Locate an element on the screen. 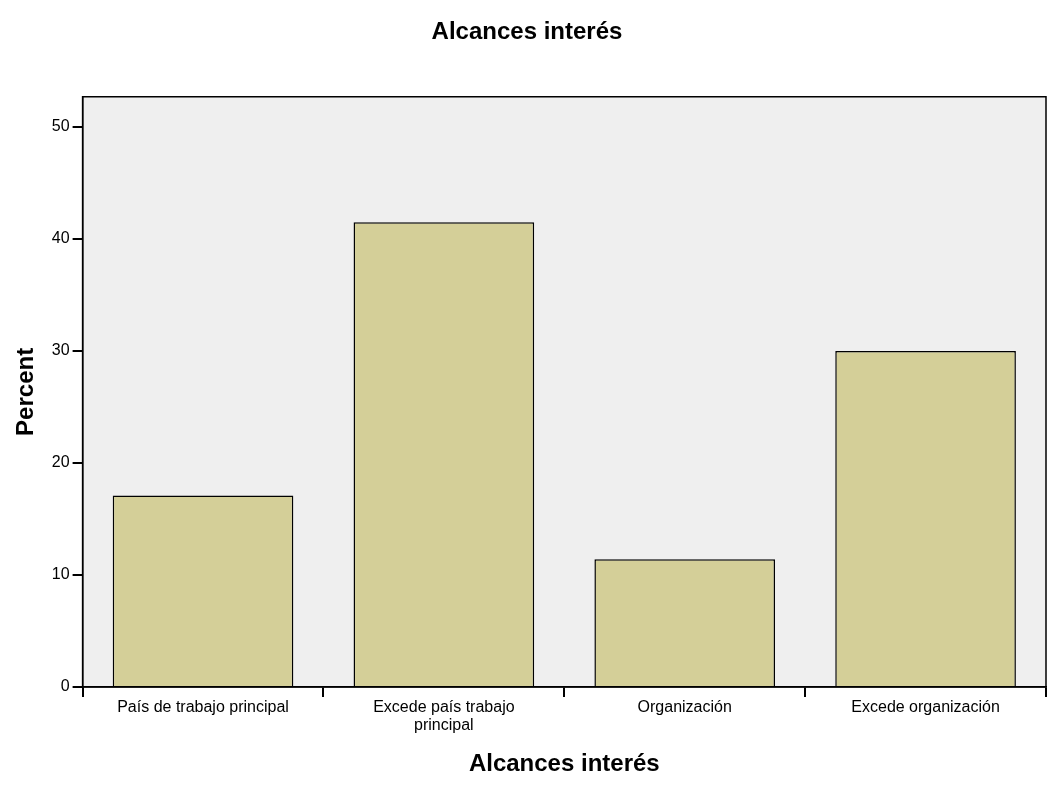  chart-title: Alcances interés is located at coordinates (527, 31).